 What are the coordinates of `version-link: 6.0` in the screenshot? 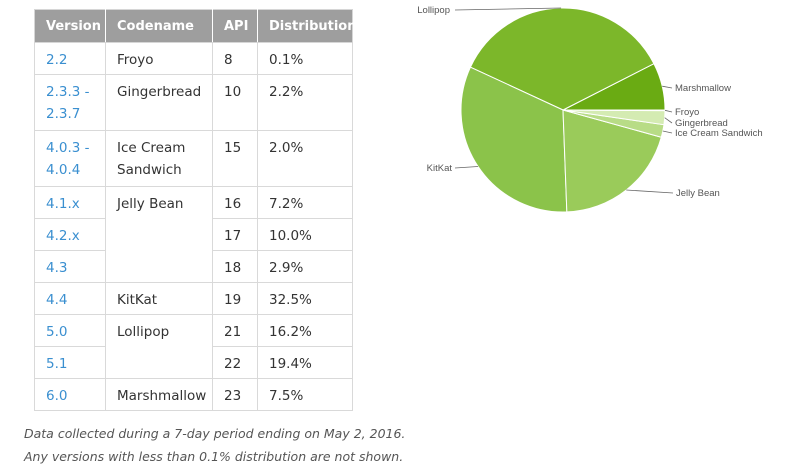 It's located at (70, 394).